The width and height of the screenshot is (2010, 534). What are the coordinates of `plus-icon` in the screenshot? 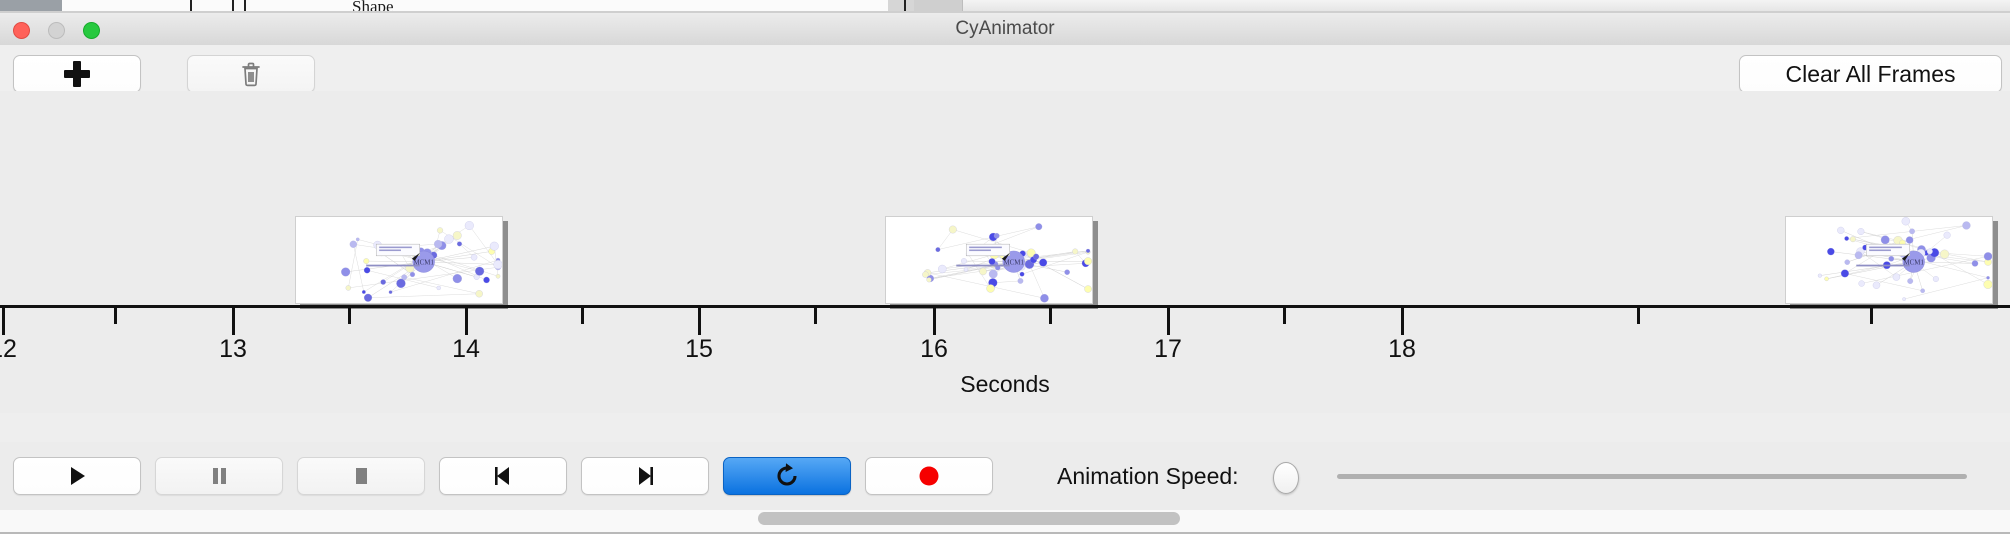 It's located at (77, 74).